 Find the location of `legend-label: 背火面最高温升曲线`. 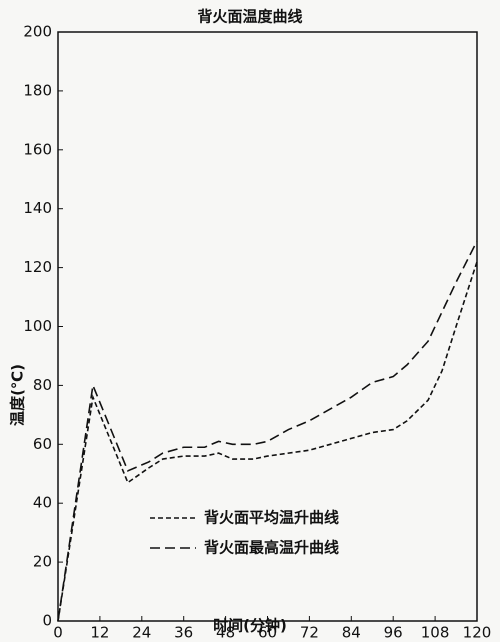

legend-label: 背火面最高温升曲线 is located at coordinates (271, 548).